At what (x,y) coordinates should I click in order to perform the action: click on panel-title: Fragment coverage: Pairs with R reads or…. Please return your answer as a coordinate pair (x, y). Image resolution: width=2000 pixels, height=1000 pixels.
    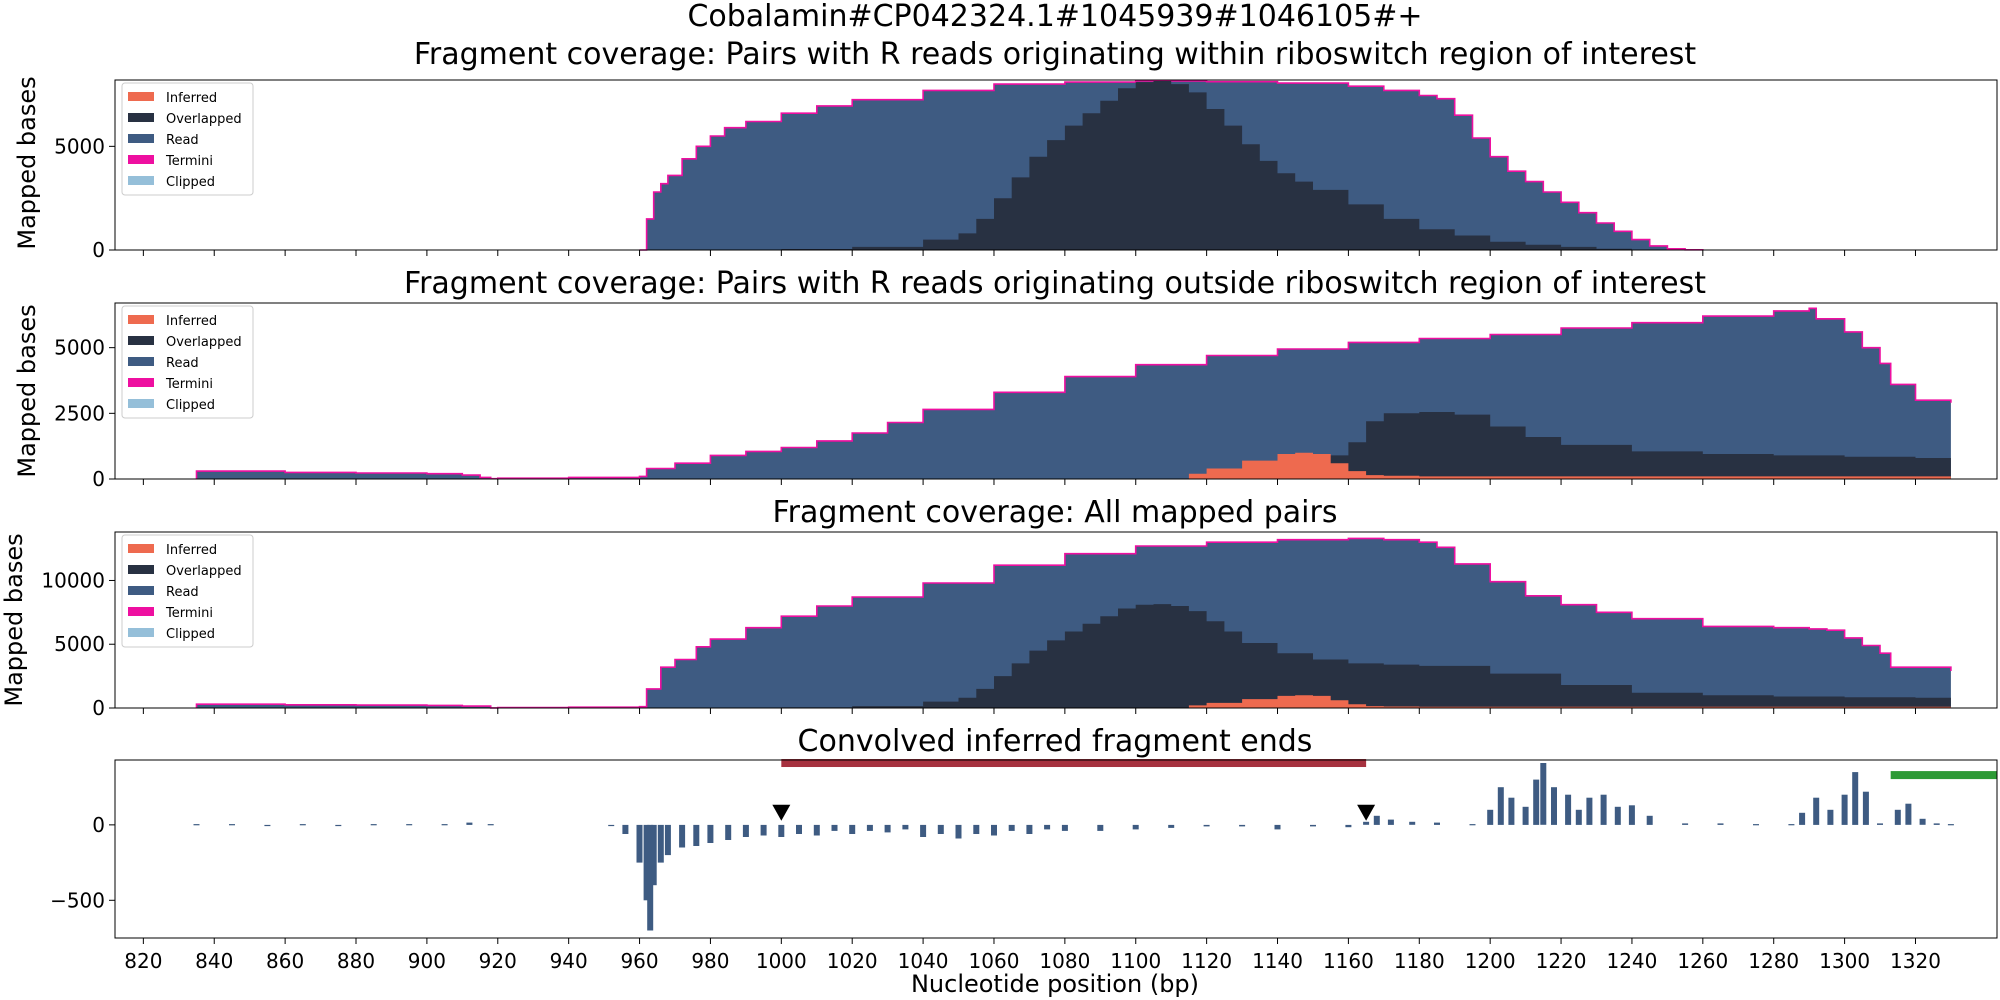
    Looking at the image, I should click on (1055, 54).